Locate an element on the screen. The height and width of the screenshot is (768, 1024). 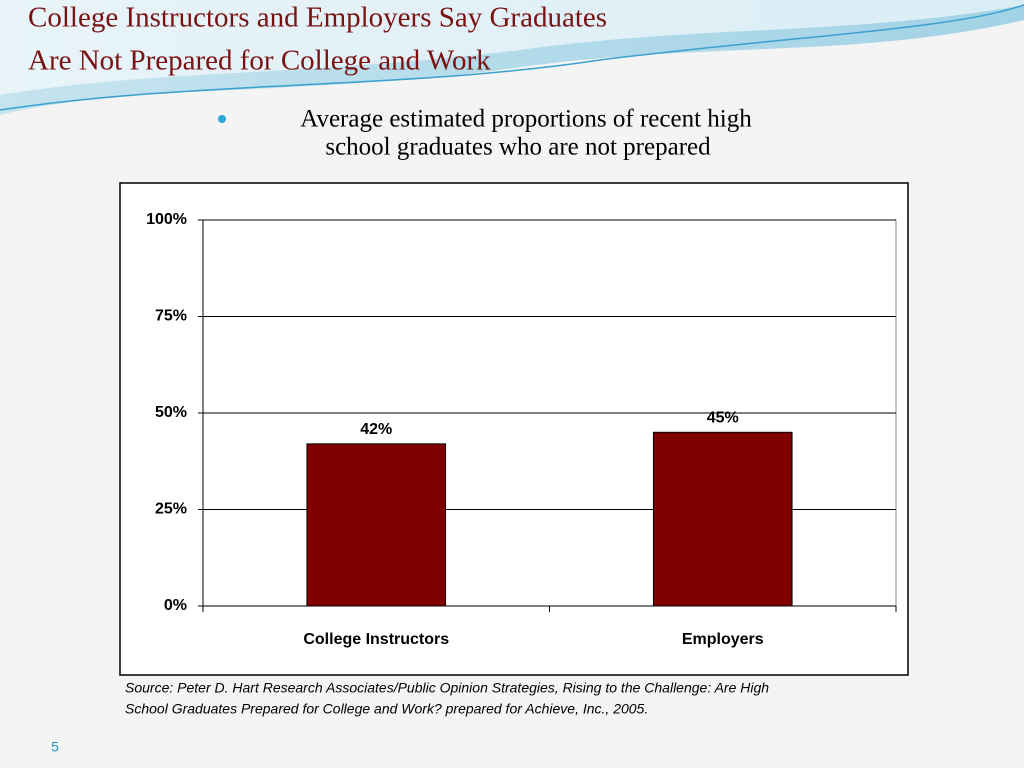
y-tick-label: 75% is located at coordinates (171, 316).